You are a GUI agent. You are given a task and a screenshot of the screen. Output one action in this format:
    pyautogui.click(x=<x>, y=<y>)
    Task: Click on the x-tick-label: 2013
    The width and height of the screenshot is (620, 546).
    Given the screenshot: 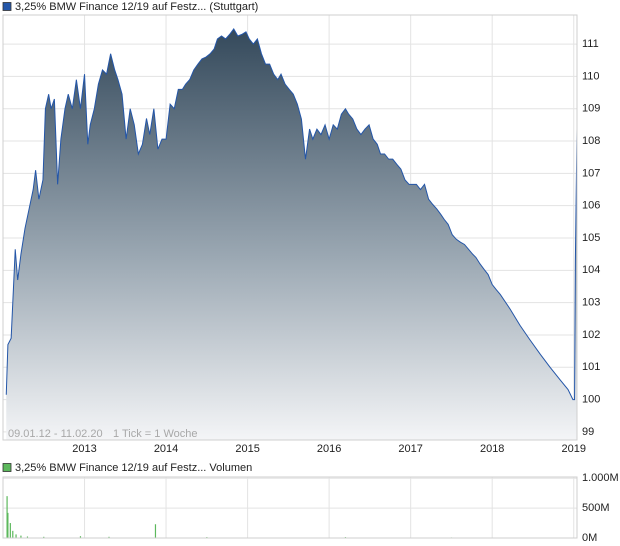 What is the action you would take?
    pyautogui.click(x=84, y=449)
    